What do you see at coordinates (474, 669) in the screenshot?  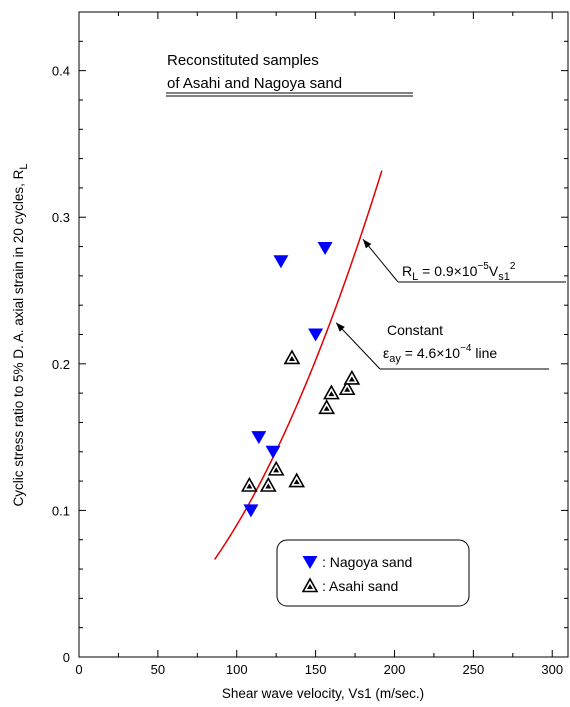 I see `x-tick-label: 250` at bounding box center [474, 669].